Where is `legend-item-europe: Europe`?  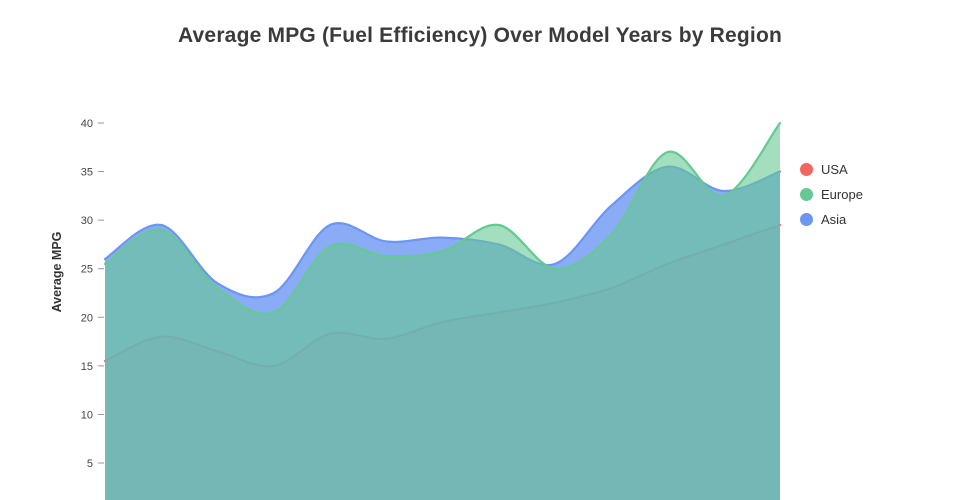
legend-item-europe: Europe is located at coordinates (831, 194).